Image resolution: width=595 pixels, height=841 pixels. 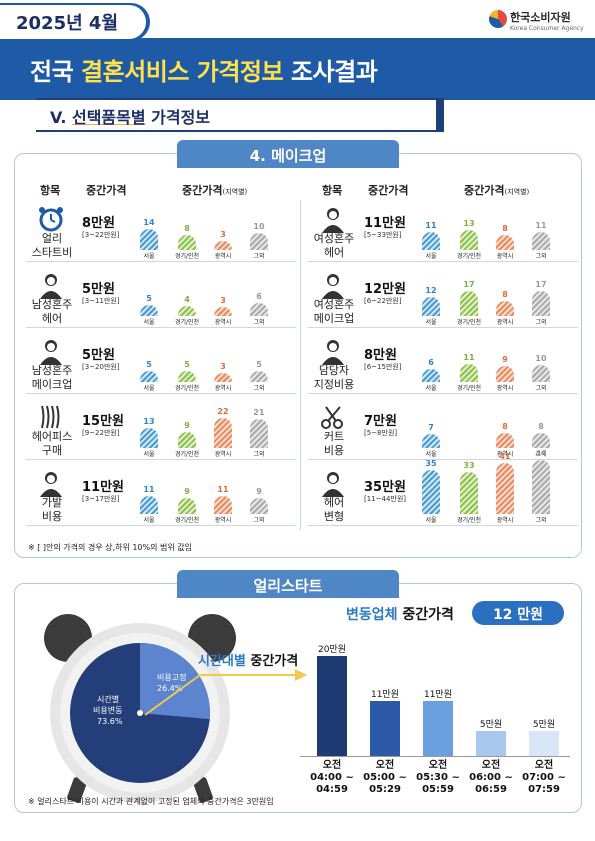 What do you see at coordinates (372, 615) in the screenshot?
I see `var-title-strong: 변동업체` at bounding box center [372, 615].